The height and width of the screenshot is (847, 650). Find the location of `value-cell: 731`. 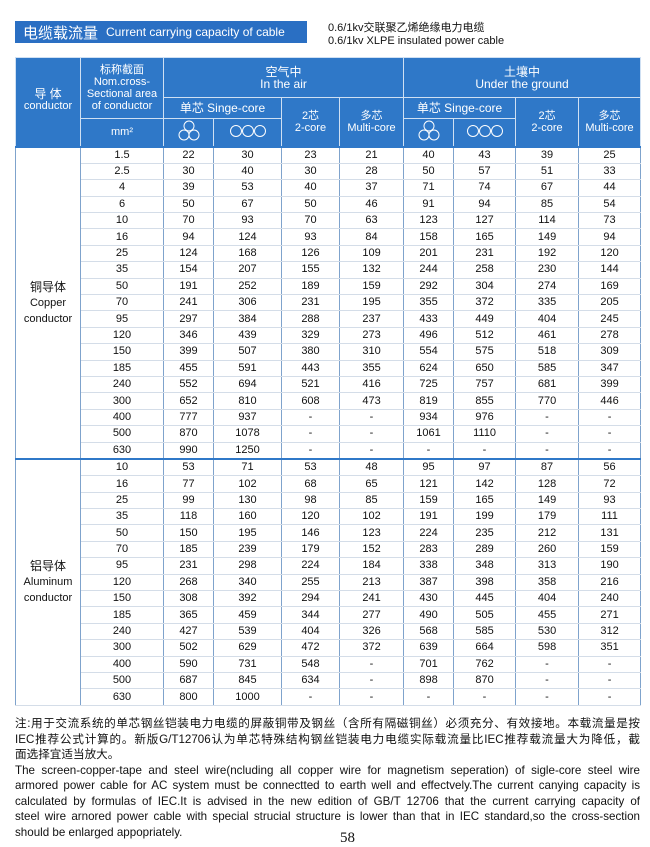

value-cell: 731 is located at coordinates (247, 665).